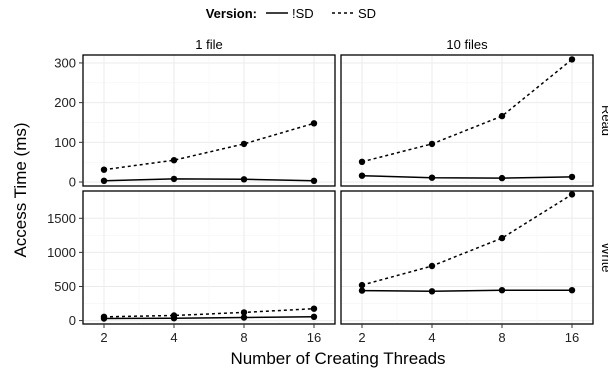  I want to click on y-tick-label: 300, so click(65, 62).